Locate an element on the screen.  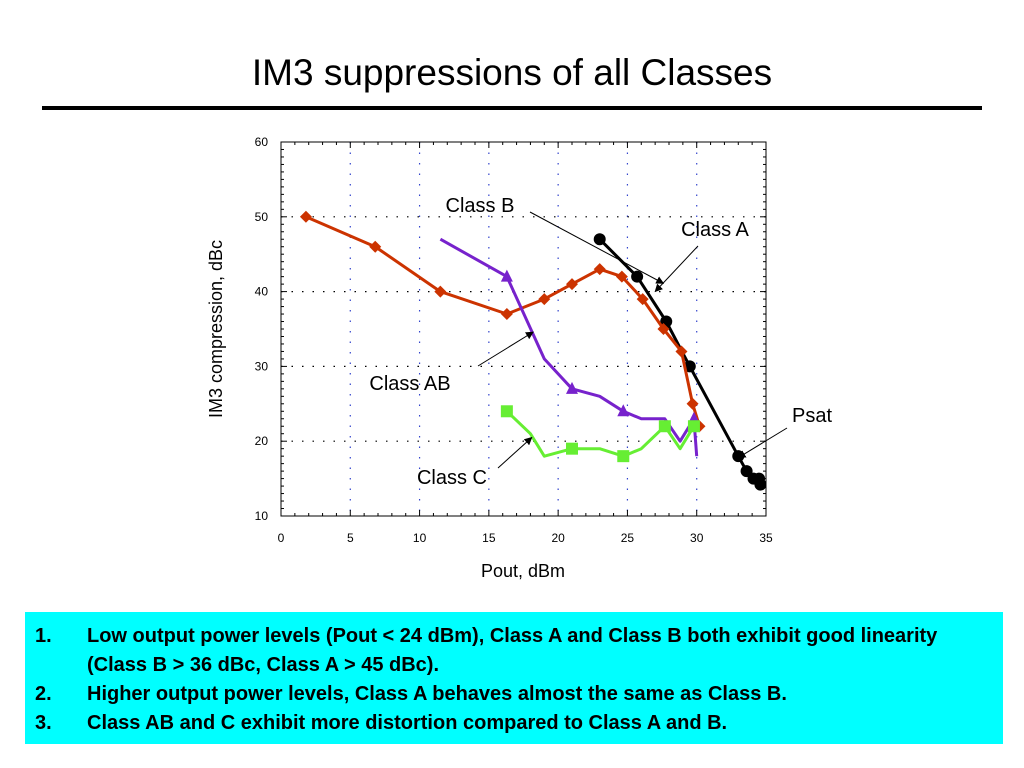
series-class-c is located at coordinates (600, 434).